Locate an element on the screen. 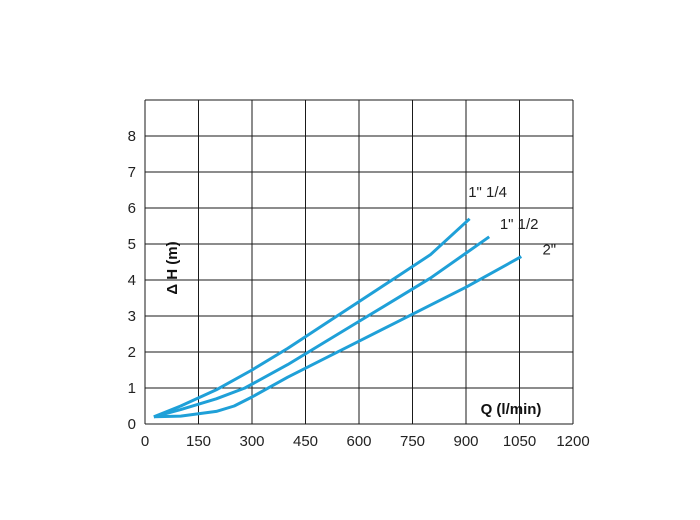  x-tick-label: 900 is located at coordinates (465, 441).